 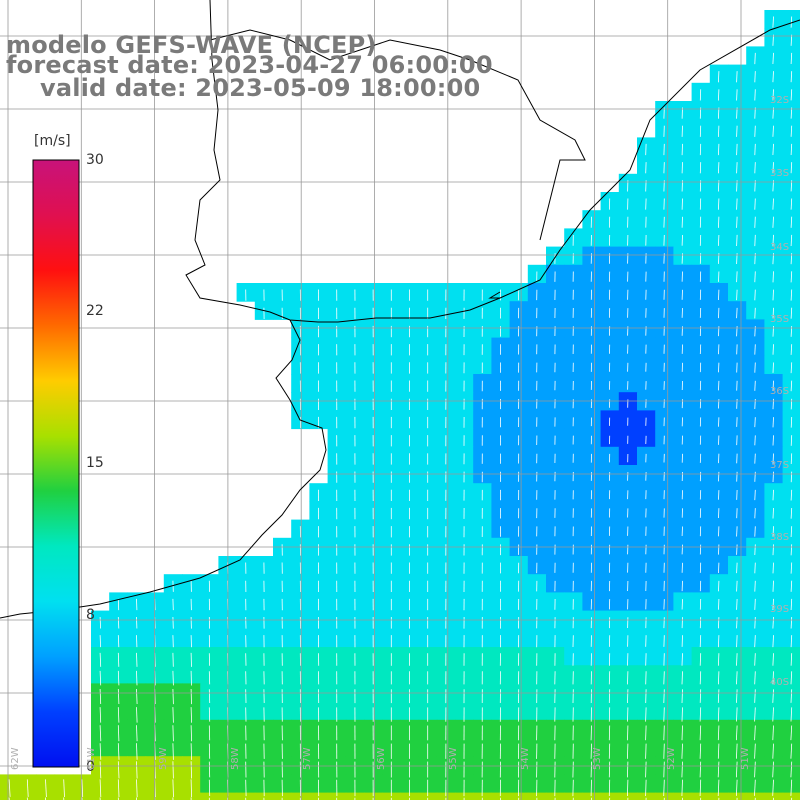 What do you see at coordinates (745, 758) in the screenshot?
I see `lon-label: 51W` at bounding box center [745, 758].